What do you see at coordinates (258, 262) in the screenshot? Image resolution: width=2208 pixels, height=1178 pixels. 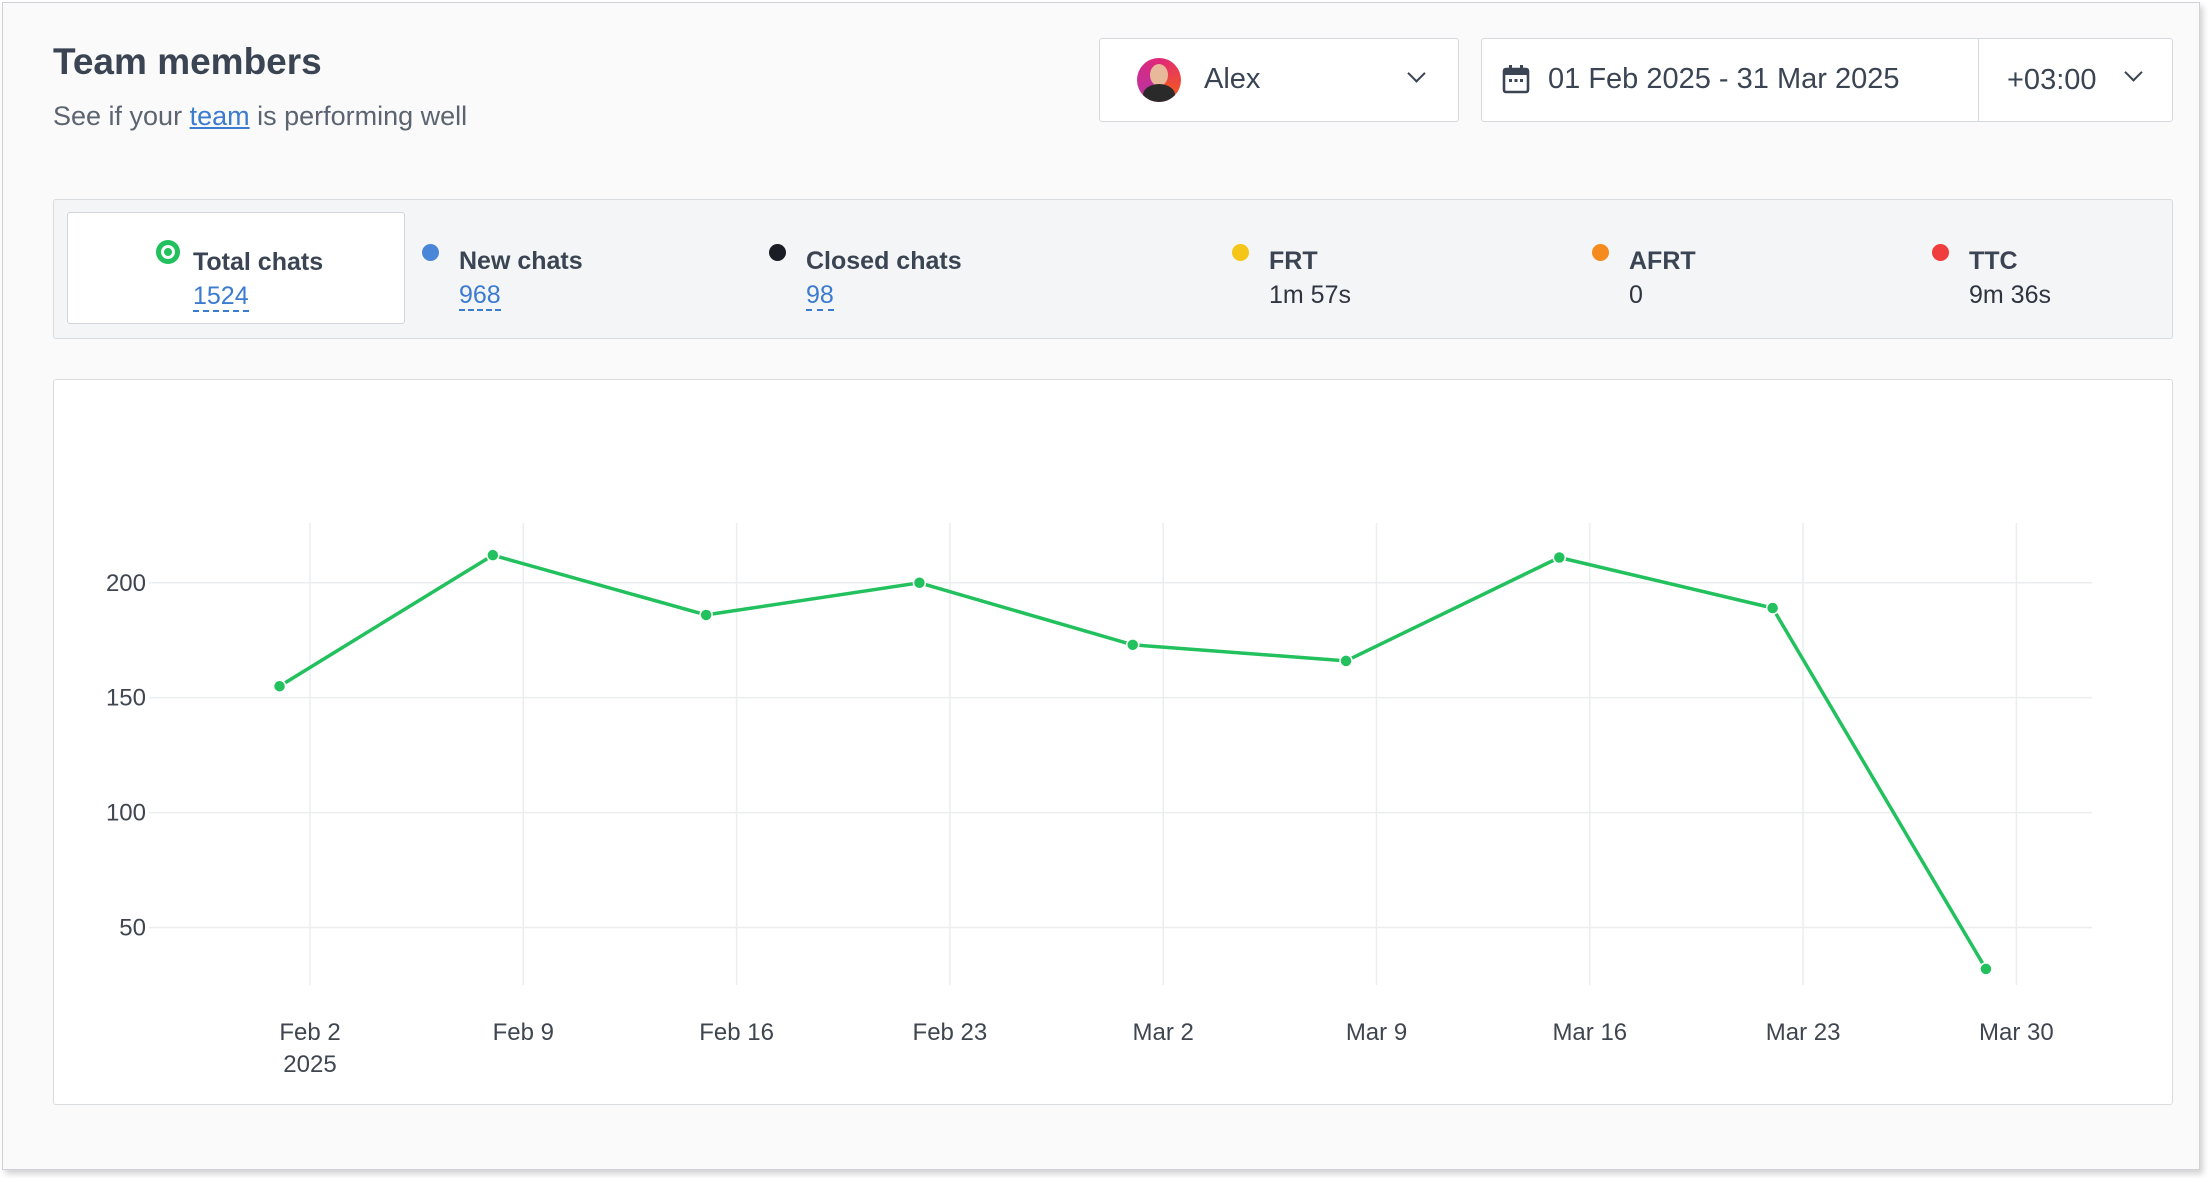 I see `stat-label: Total chats` at bounding box center [258, 262].